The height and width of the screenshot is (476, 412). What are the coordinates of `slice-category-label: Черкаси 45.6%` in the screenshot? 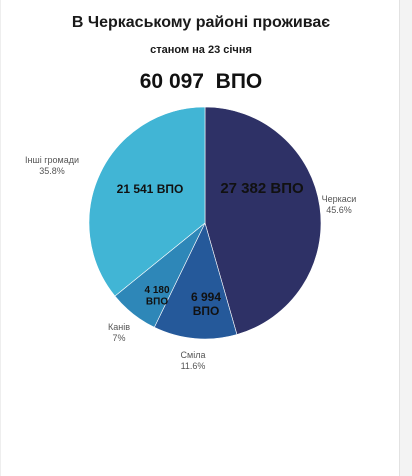 It's located at (339, 204).